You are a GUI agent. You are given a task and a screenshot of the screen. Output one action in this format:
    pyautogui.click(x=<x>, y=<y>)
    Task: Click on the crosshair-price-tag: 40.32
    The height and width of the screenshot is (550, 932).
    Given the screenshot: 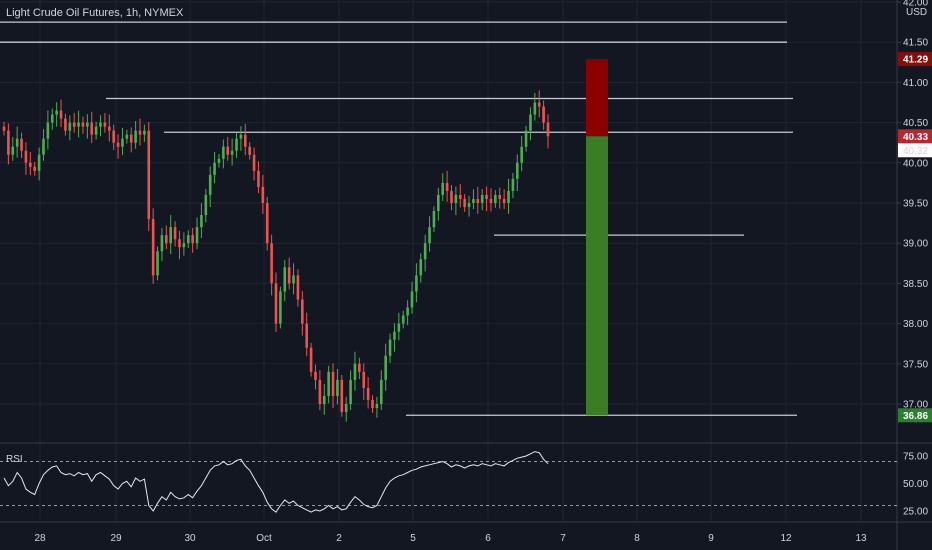 What is the action you would take?
    pyautogui.click(x=915, y=151)
    